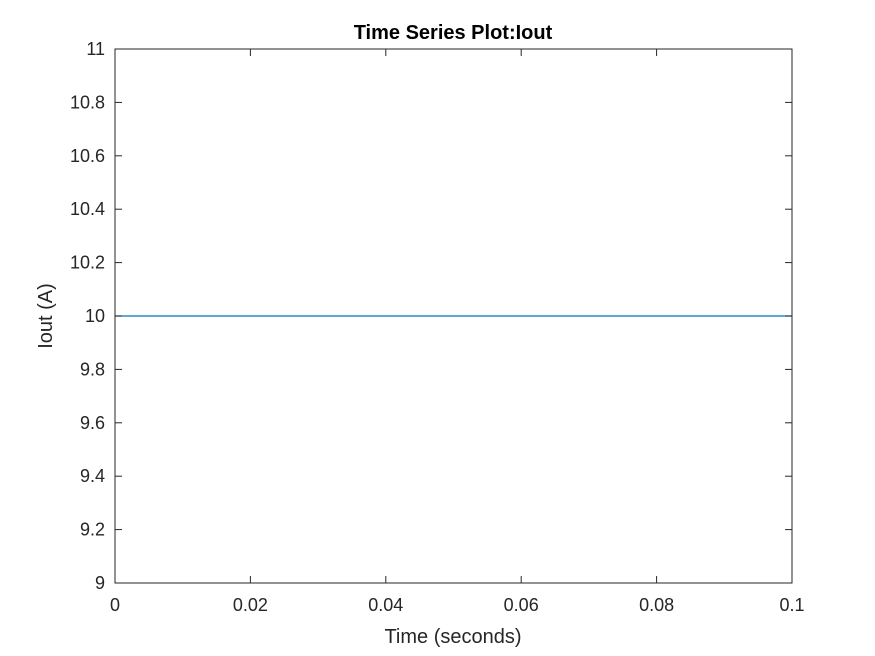 The image size is (875, 656). What do you see at coordinates (521, 605) in the screenshot?
I see `x-tick-label: 0.06` at bounding box center [521, 605].